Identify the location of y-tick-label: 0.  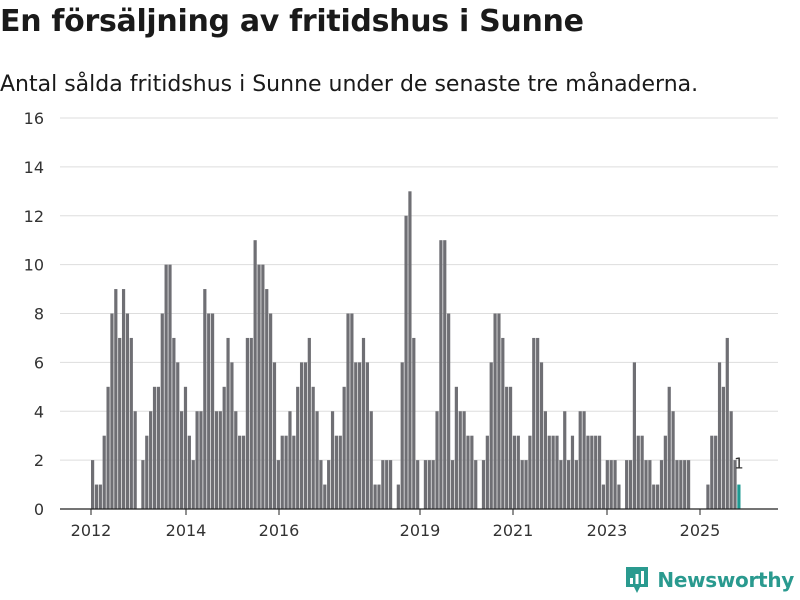
(39, 509).